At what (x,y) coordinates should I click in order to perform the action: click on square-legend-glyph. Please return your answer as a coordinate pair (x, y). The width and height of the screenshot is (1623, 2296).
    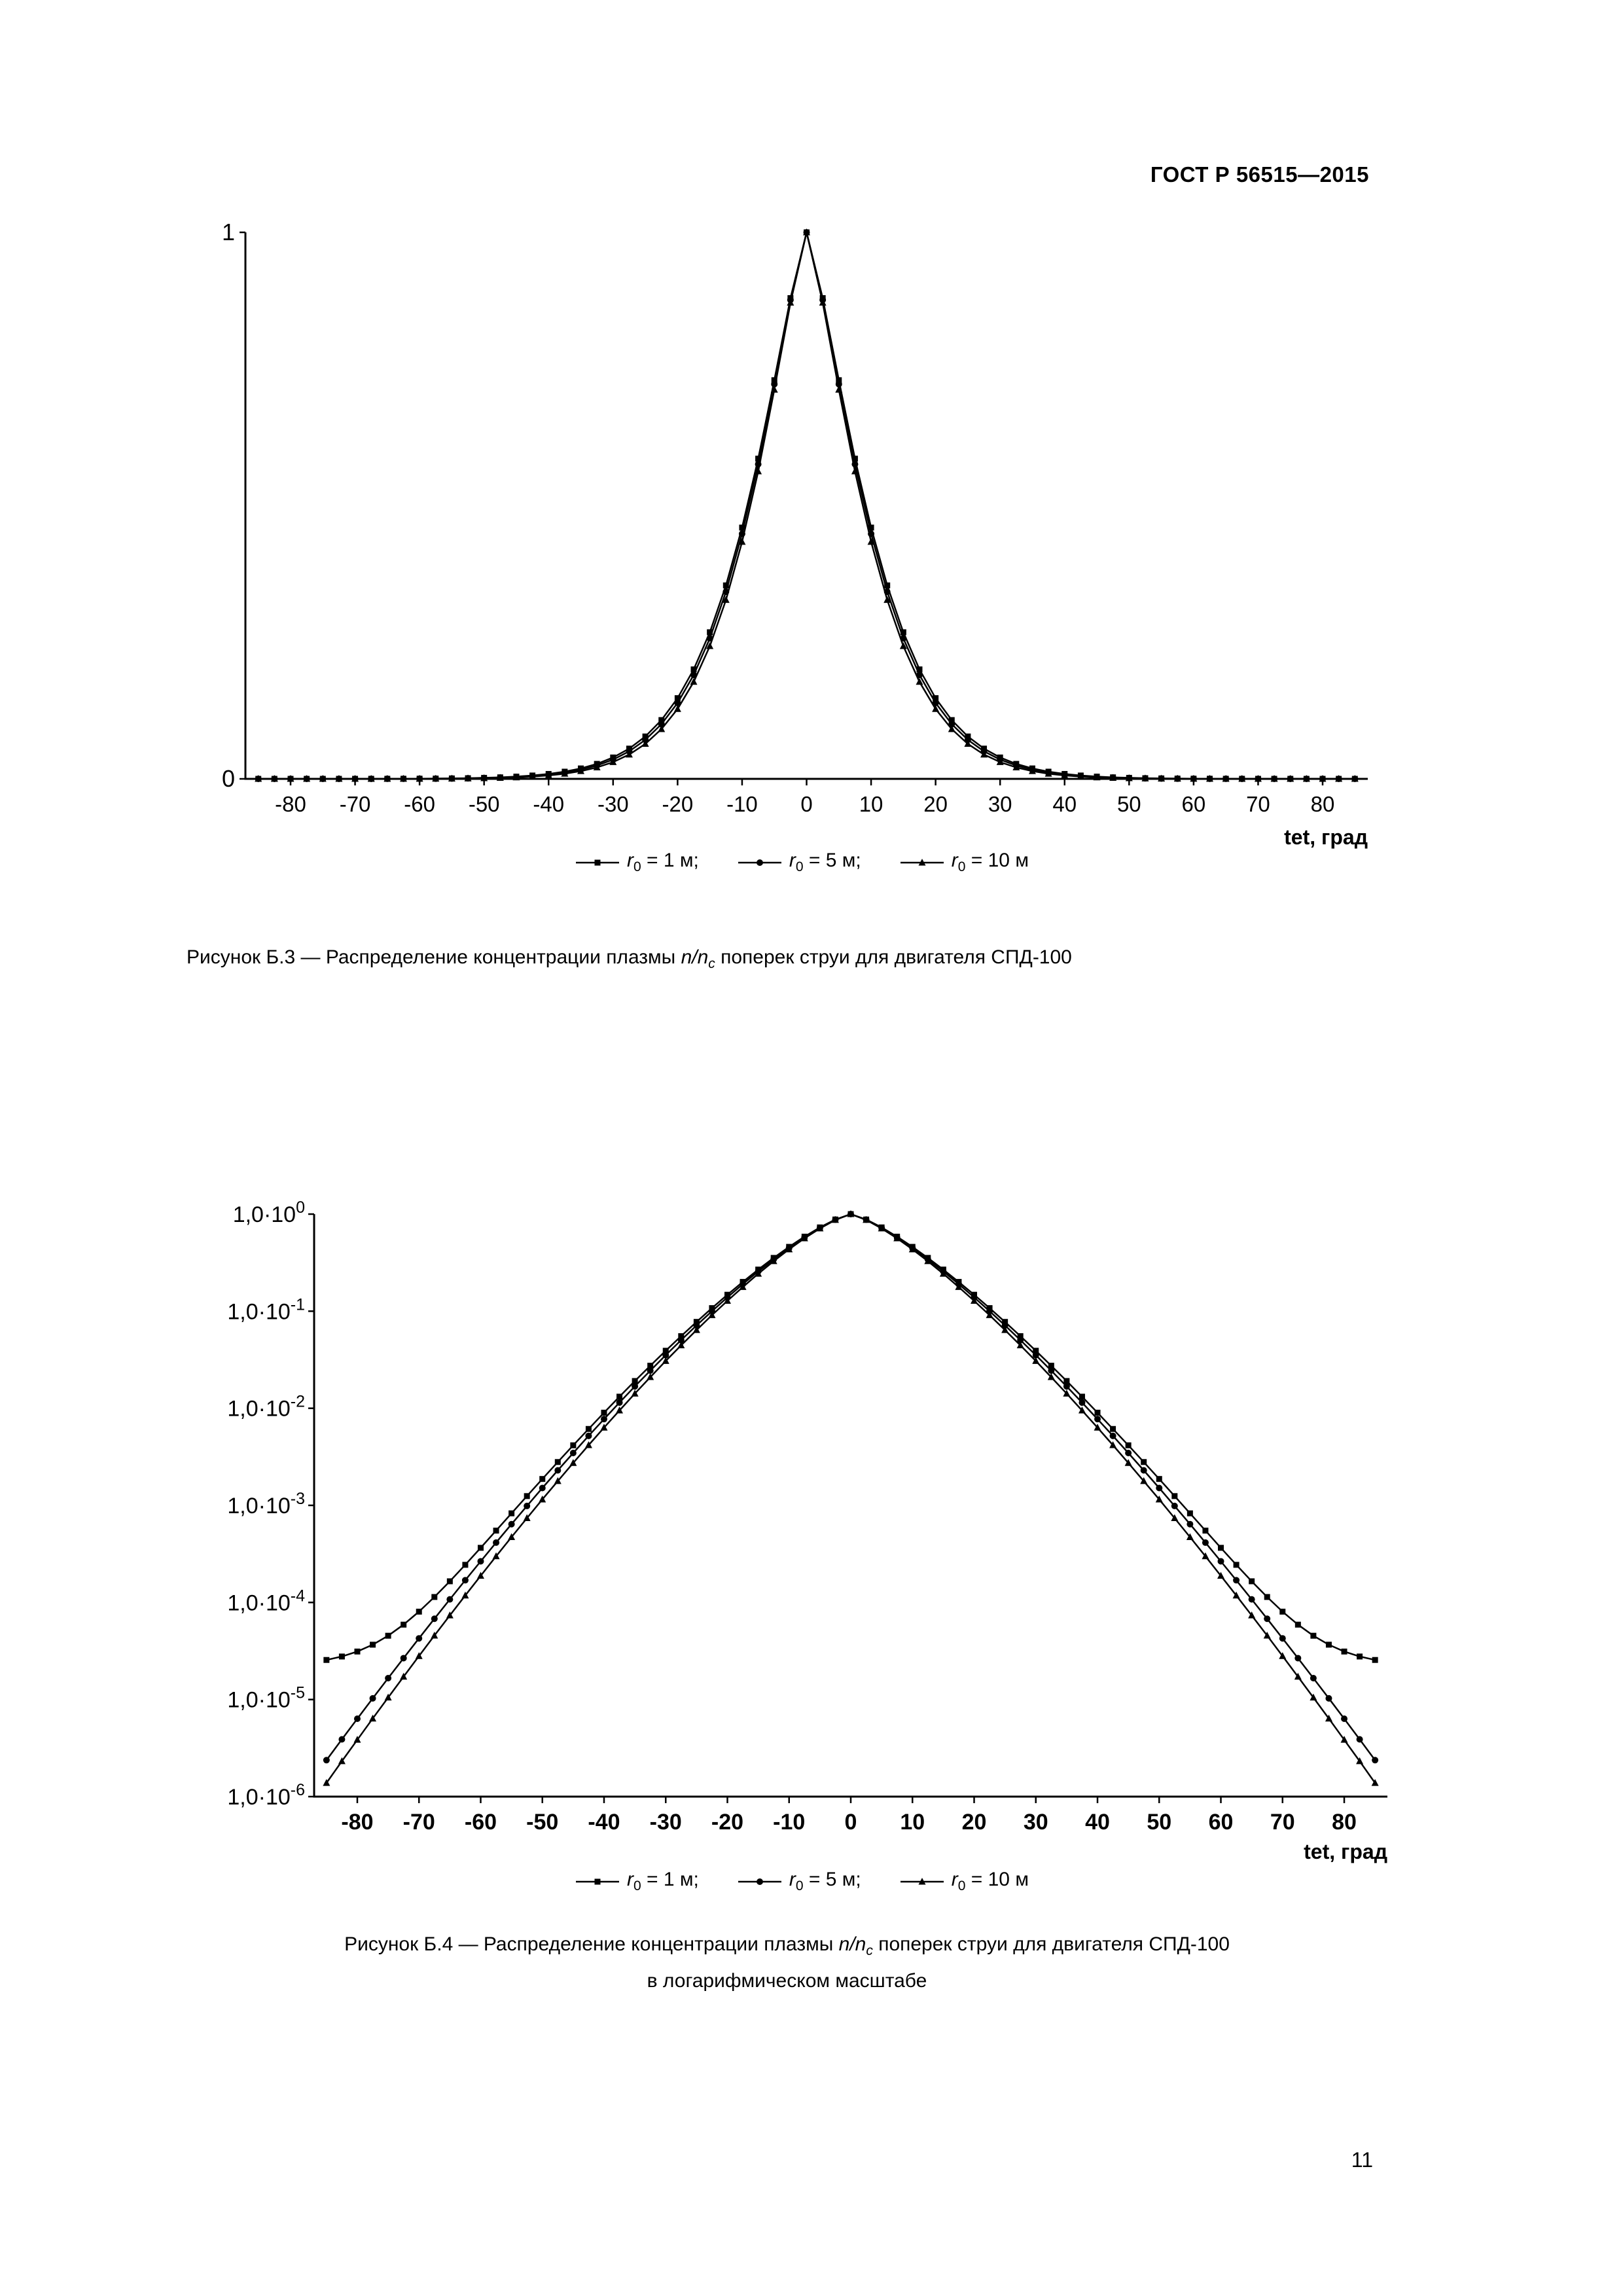
    Looking at the image, I should click on (598, 862).